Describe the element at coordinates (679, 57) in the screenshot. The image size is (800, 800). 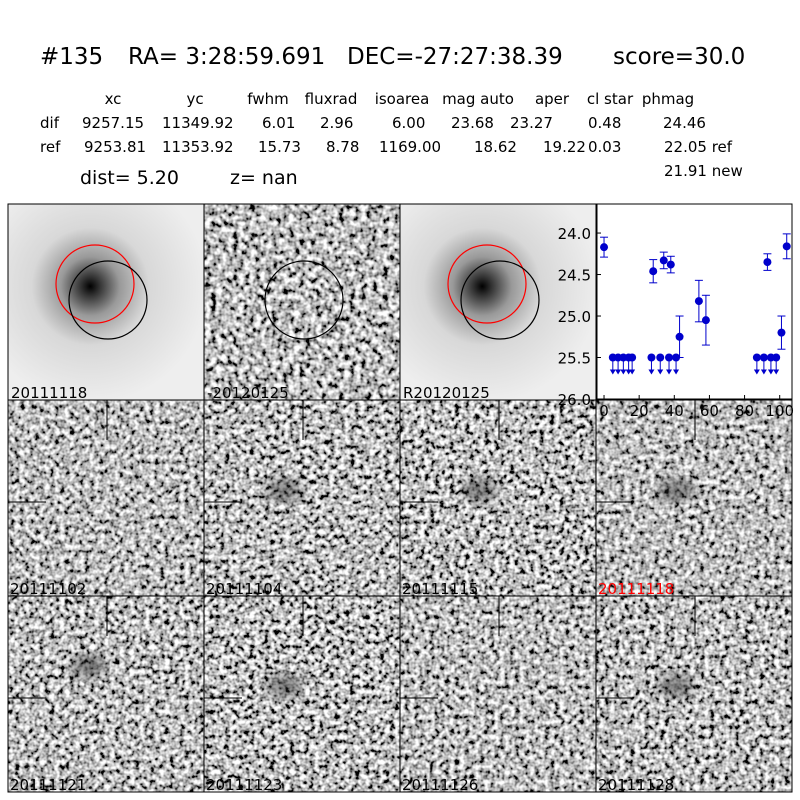
I see `title-text: score=30.0` at that location.